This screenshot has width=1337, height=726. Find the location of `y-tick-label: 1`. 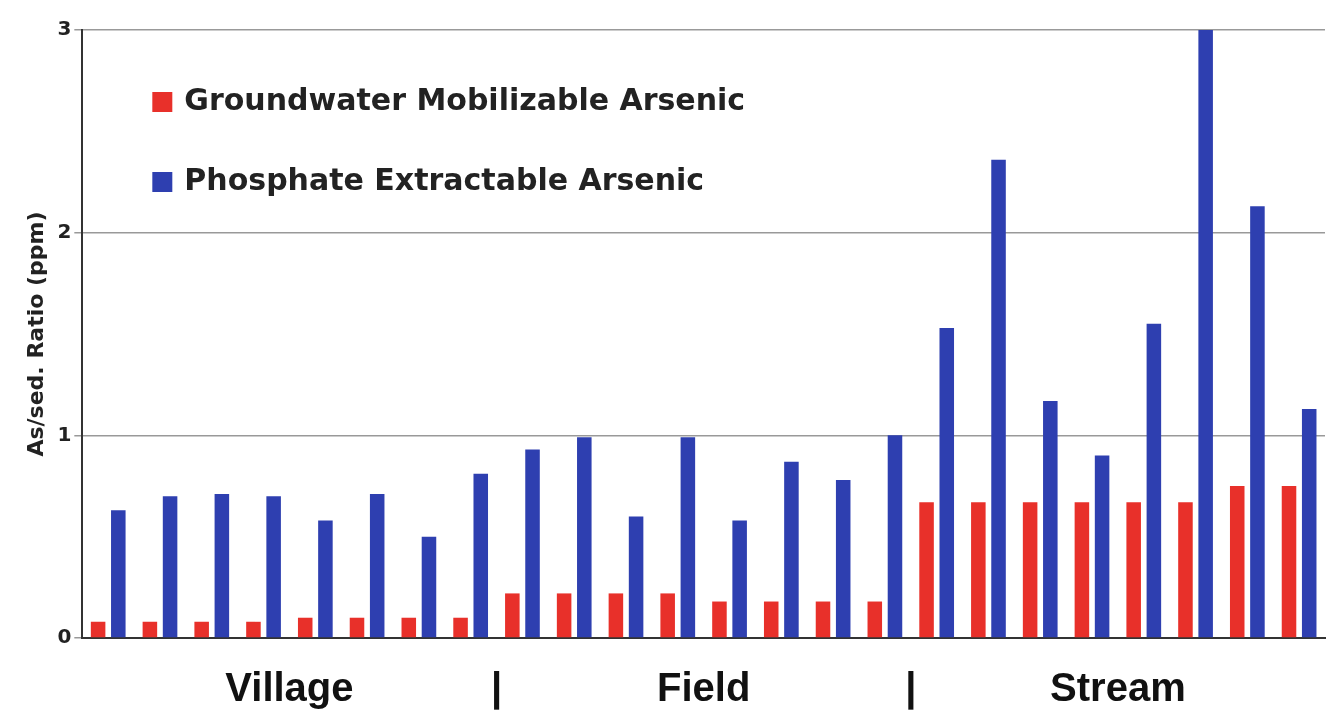

y-tick-label: 1 is located at coordinates (64, 433).